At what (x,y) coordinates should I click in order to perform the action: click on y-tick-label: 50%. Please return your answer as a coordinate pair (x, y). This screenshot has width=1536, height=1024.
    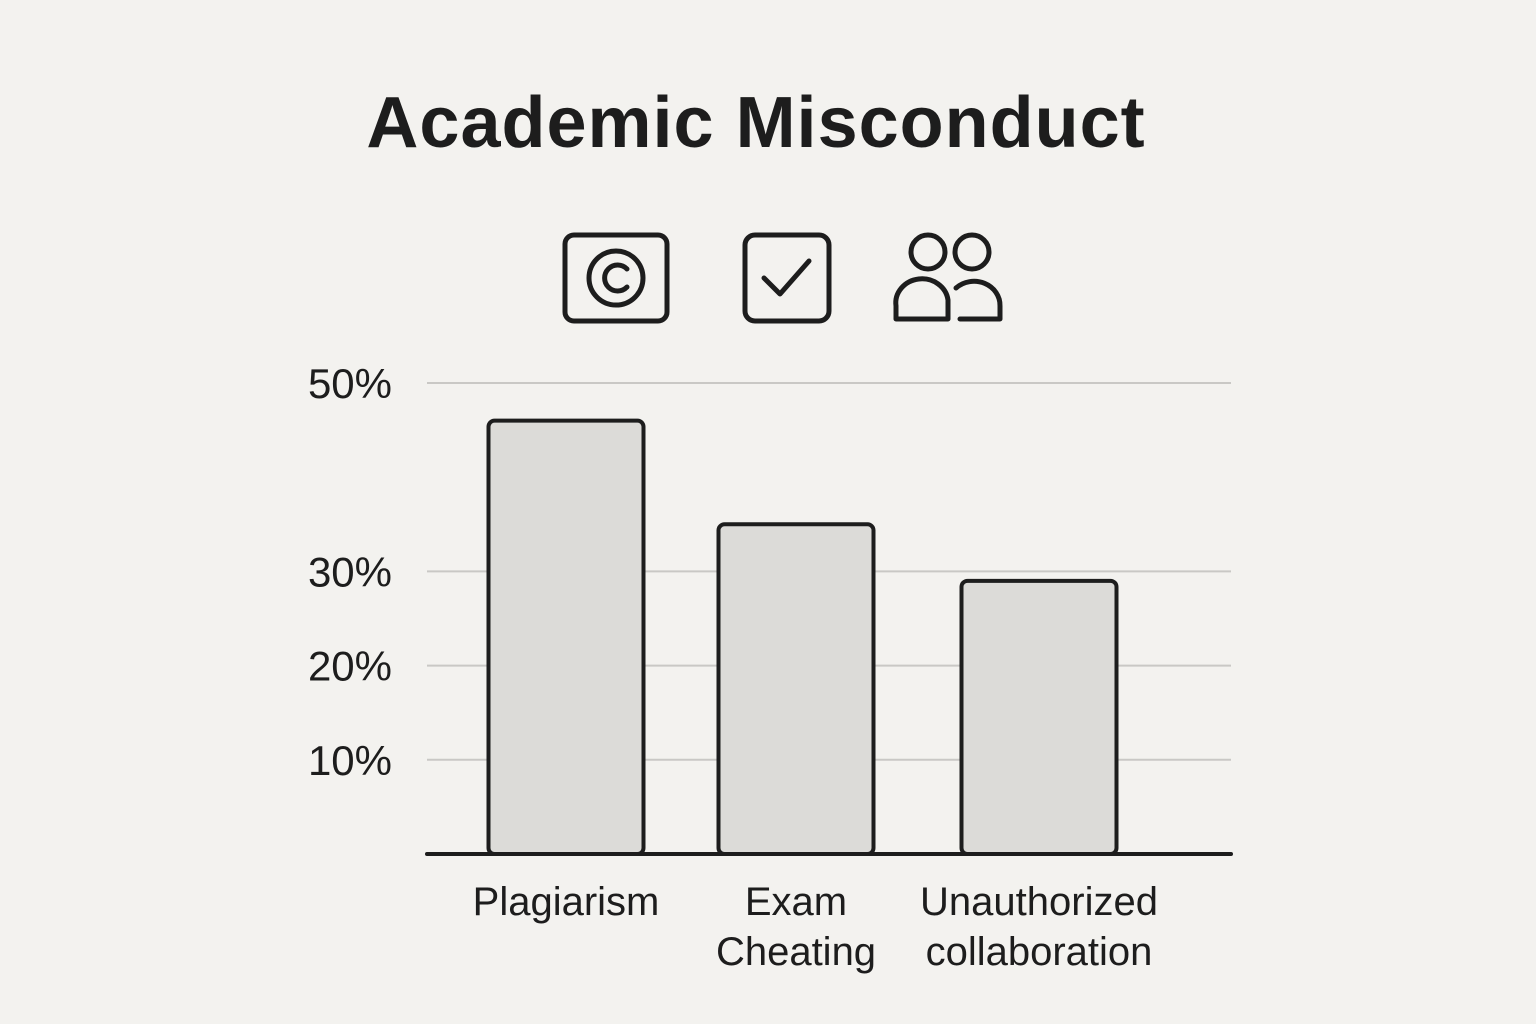
    Looking at the image, I should click on (350, 383).